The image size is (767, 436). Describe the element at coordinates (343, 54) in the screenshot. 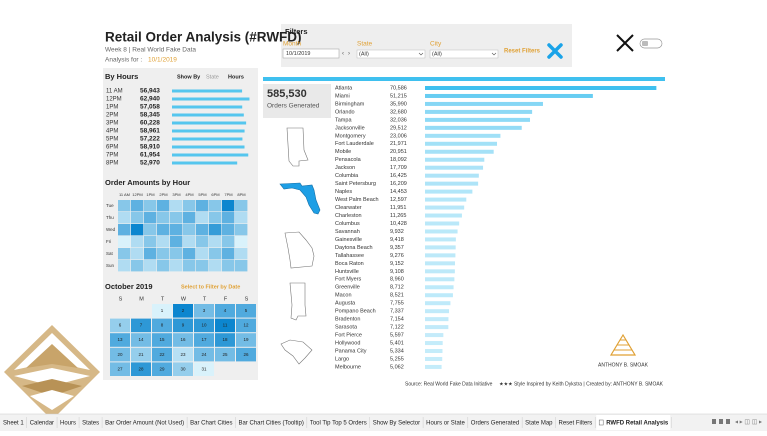

I see `month-prev: ‹` at that location.